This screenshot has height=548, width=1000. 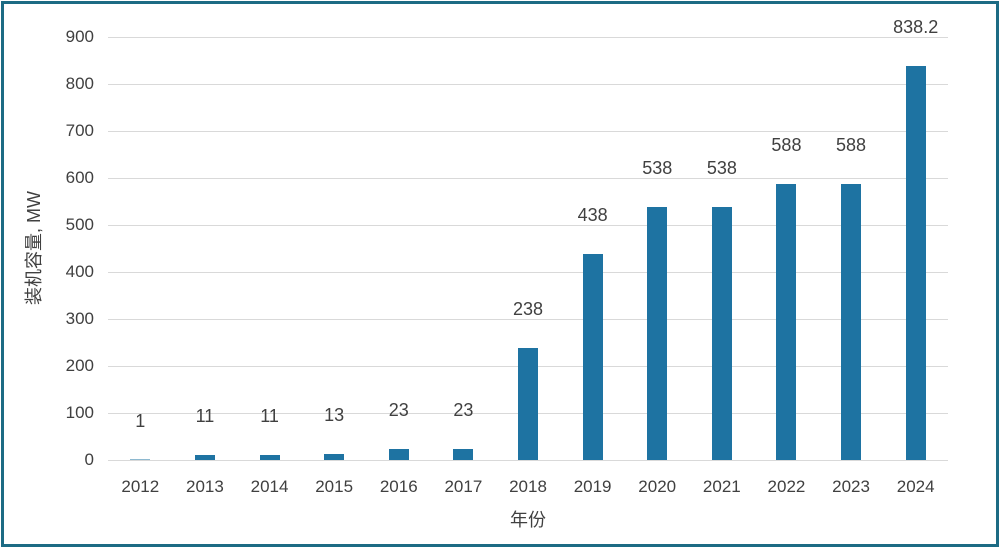 I want to click on bar-value-label: 13, so click(x=334, y=414).